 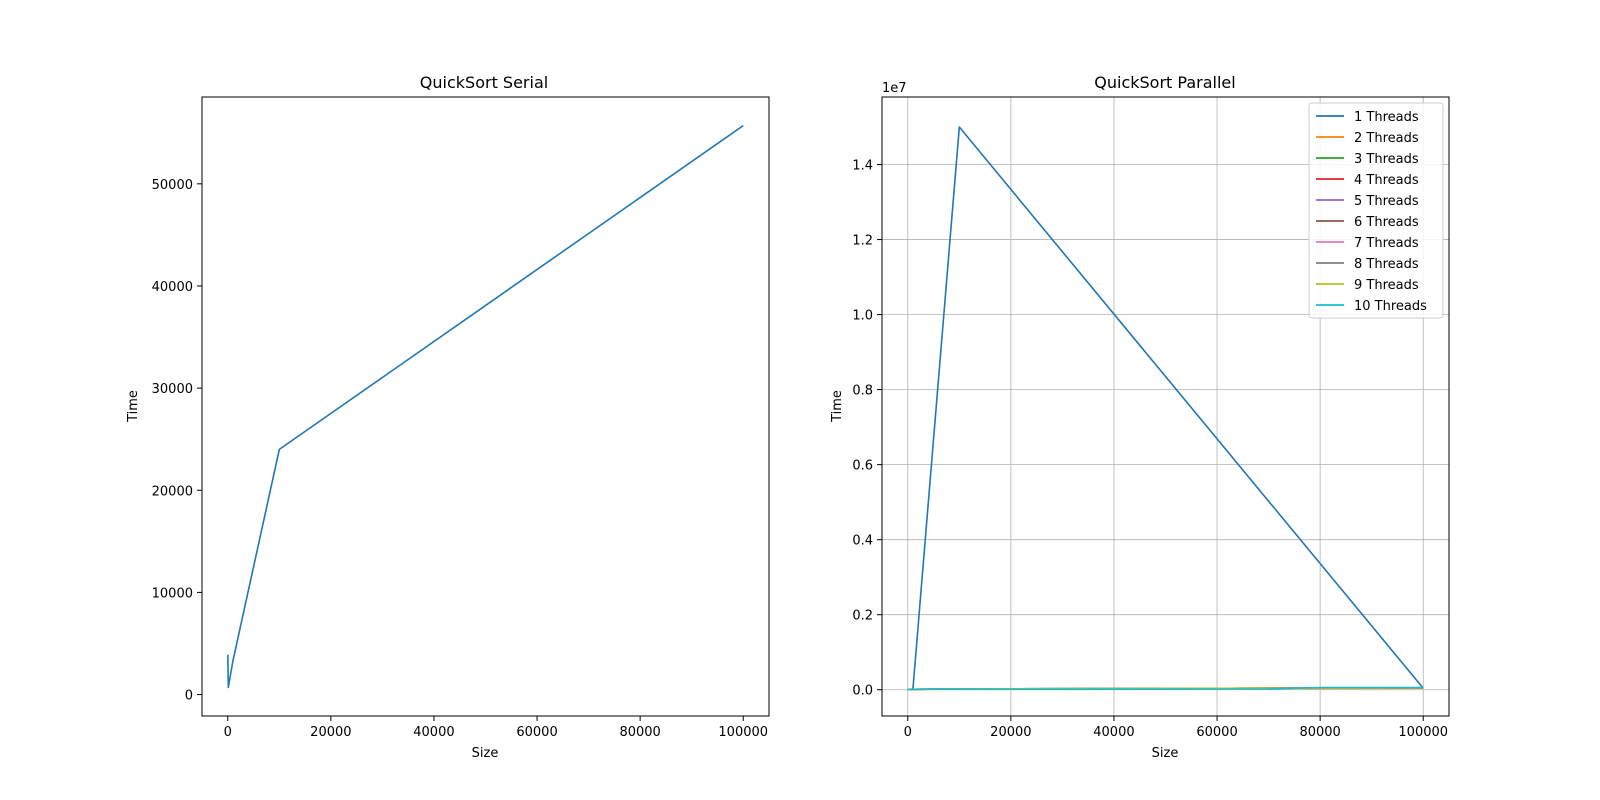 I want to click on legend-label: 7 Threads, so click(x=1386, y=243).